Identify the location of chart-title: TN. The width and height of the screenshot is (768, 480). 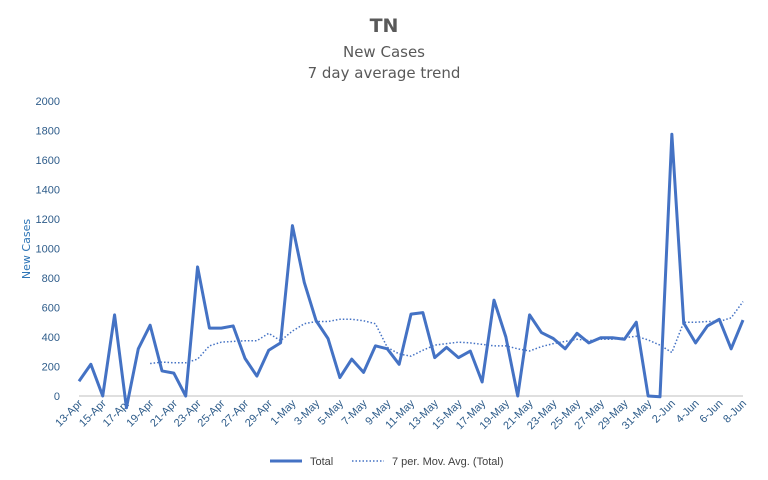
(384, 26).